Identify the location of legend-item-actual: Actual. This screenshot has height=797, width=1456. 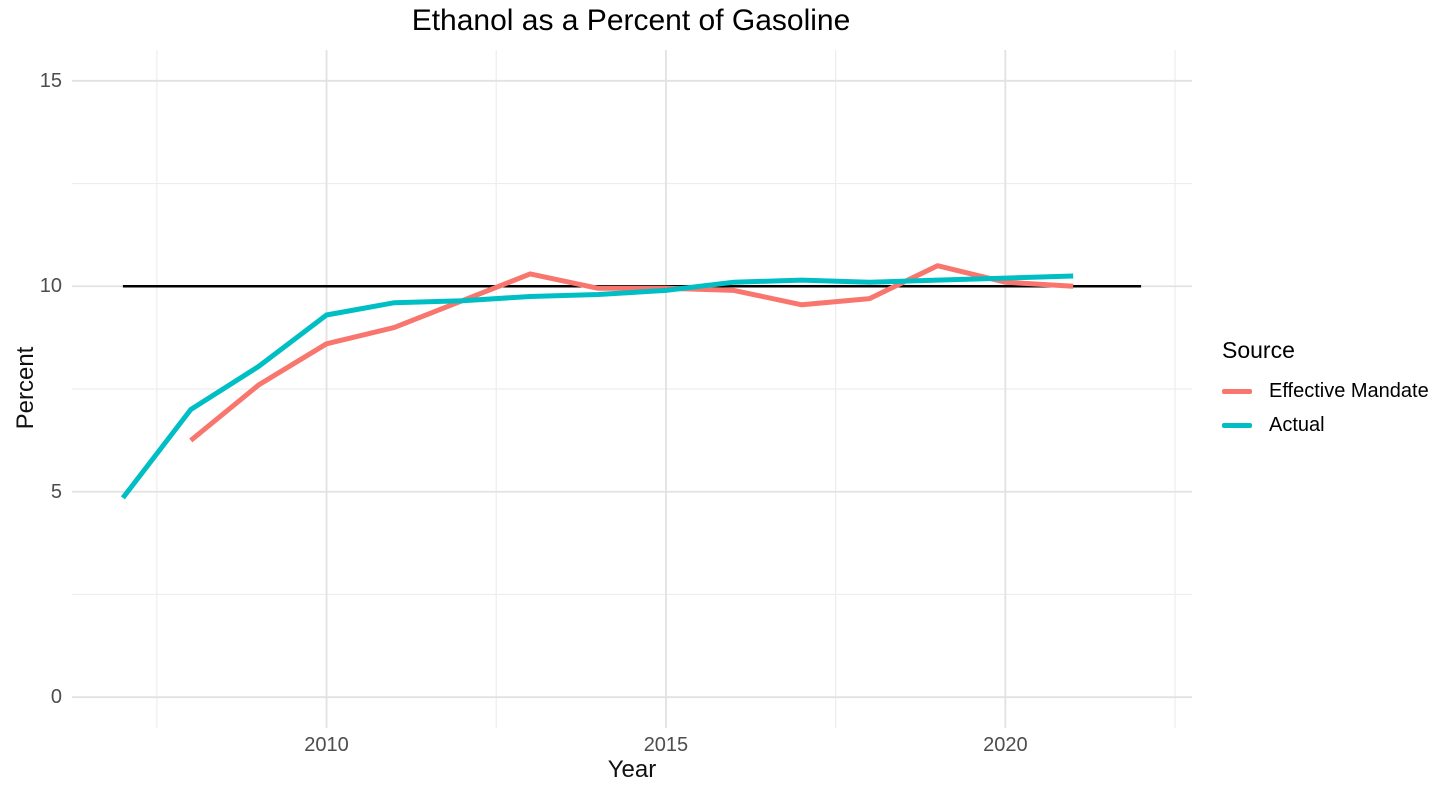
(1325, 425).